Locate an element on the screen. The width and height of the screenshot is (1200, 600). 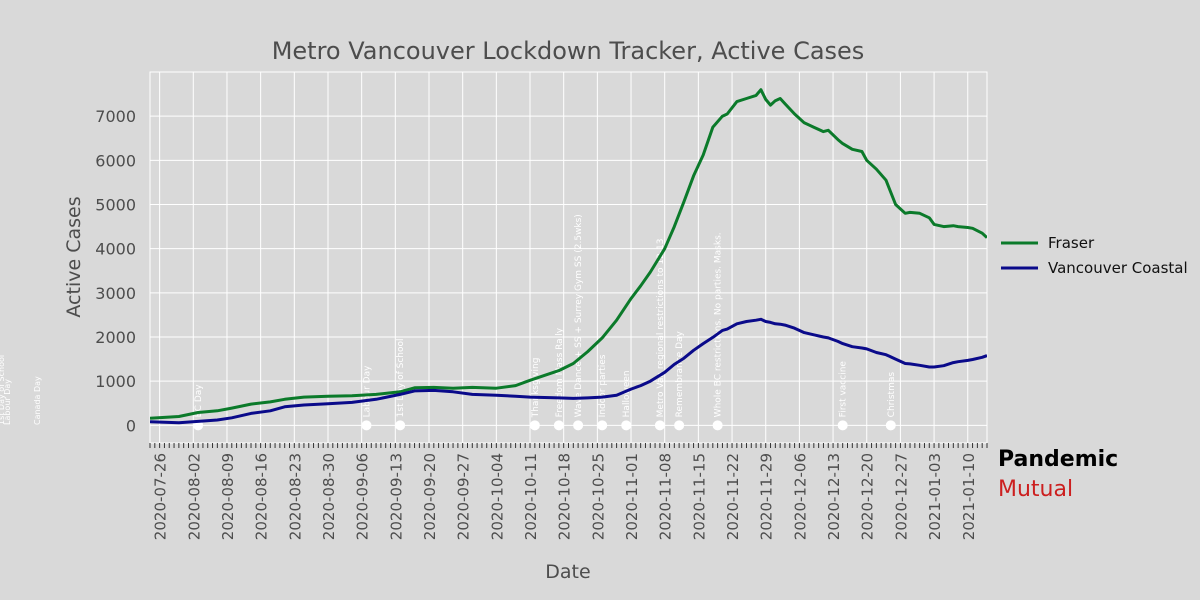
annotation-label: Freedom Mass Rally is located at coordinates (560, 372).